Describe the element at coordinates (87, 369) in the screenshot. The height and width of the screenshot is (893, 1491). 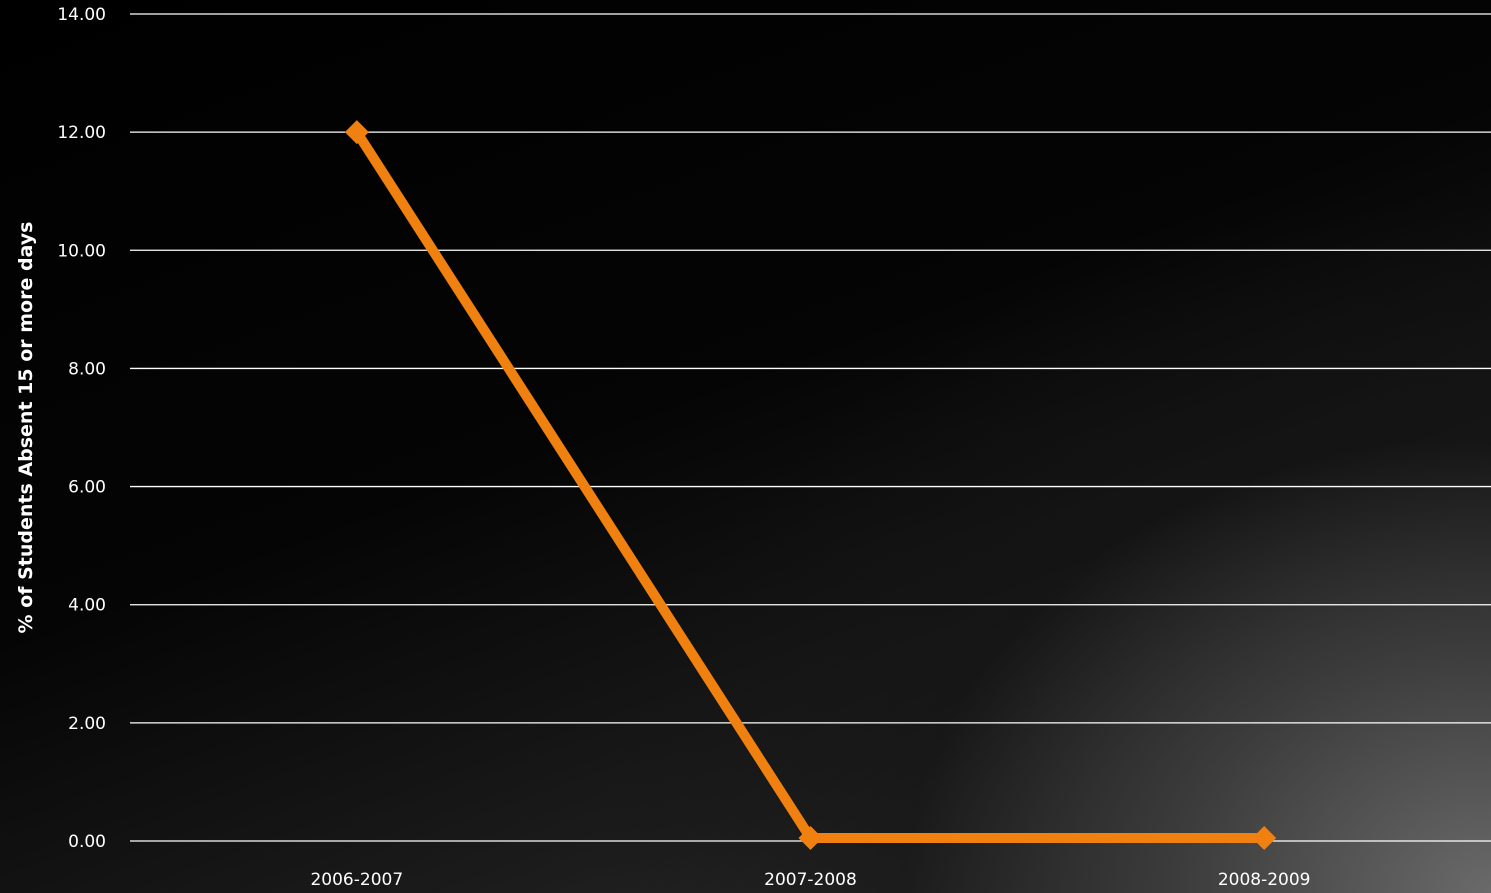
I see `y-tick-label: 8.00` at that location.